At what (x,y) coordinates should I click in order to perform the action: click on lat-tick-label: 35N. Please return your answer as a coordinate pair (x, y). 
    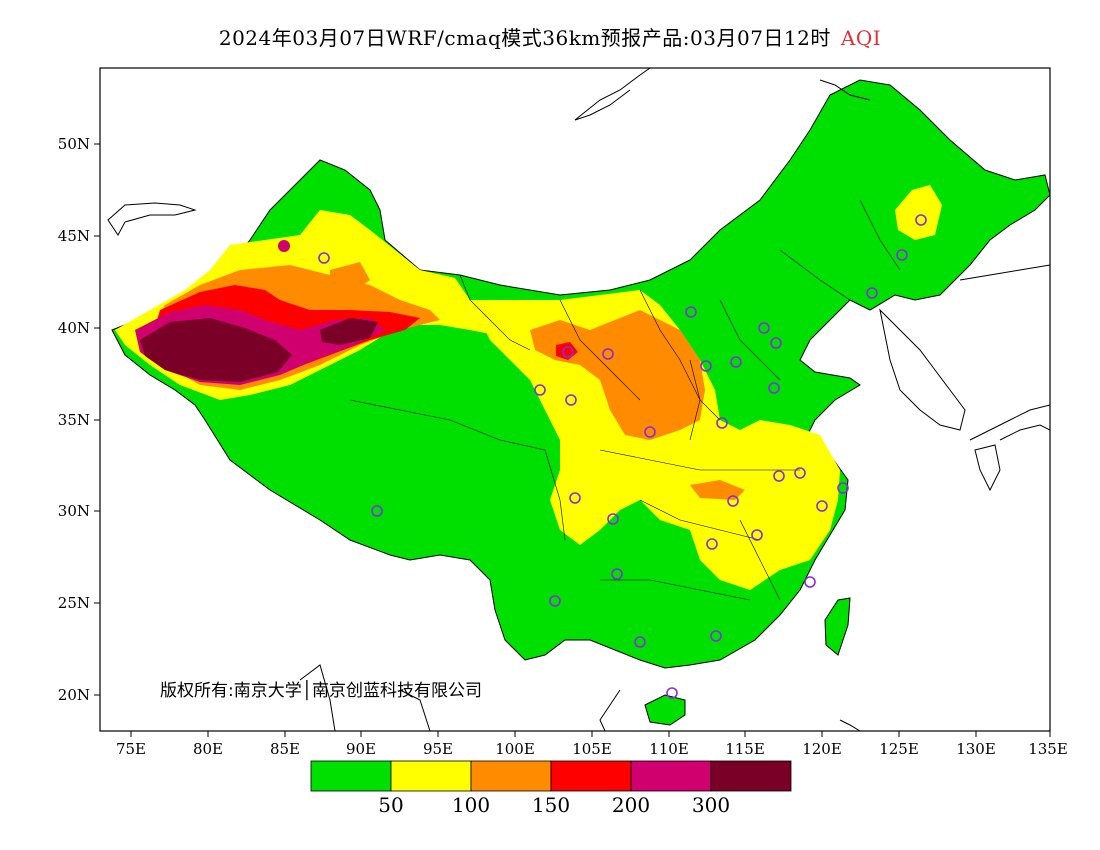
    Looking at the image, I should click on (74, 420).